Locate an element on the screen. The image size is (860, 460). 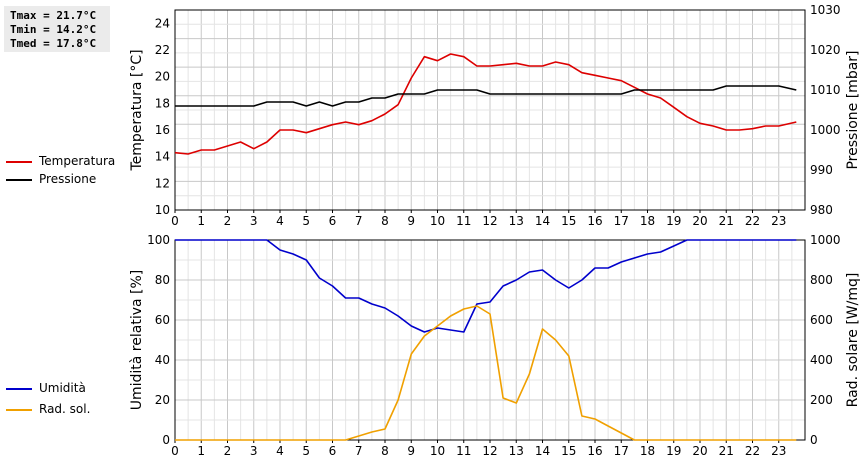
temp-press-x-tick-label: 0 is located at coordinates (175, 221).